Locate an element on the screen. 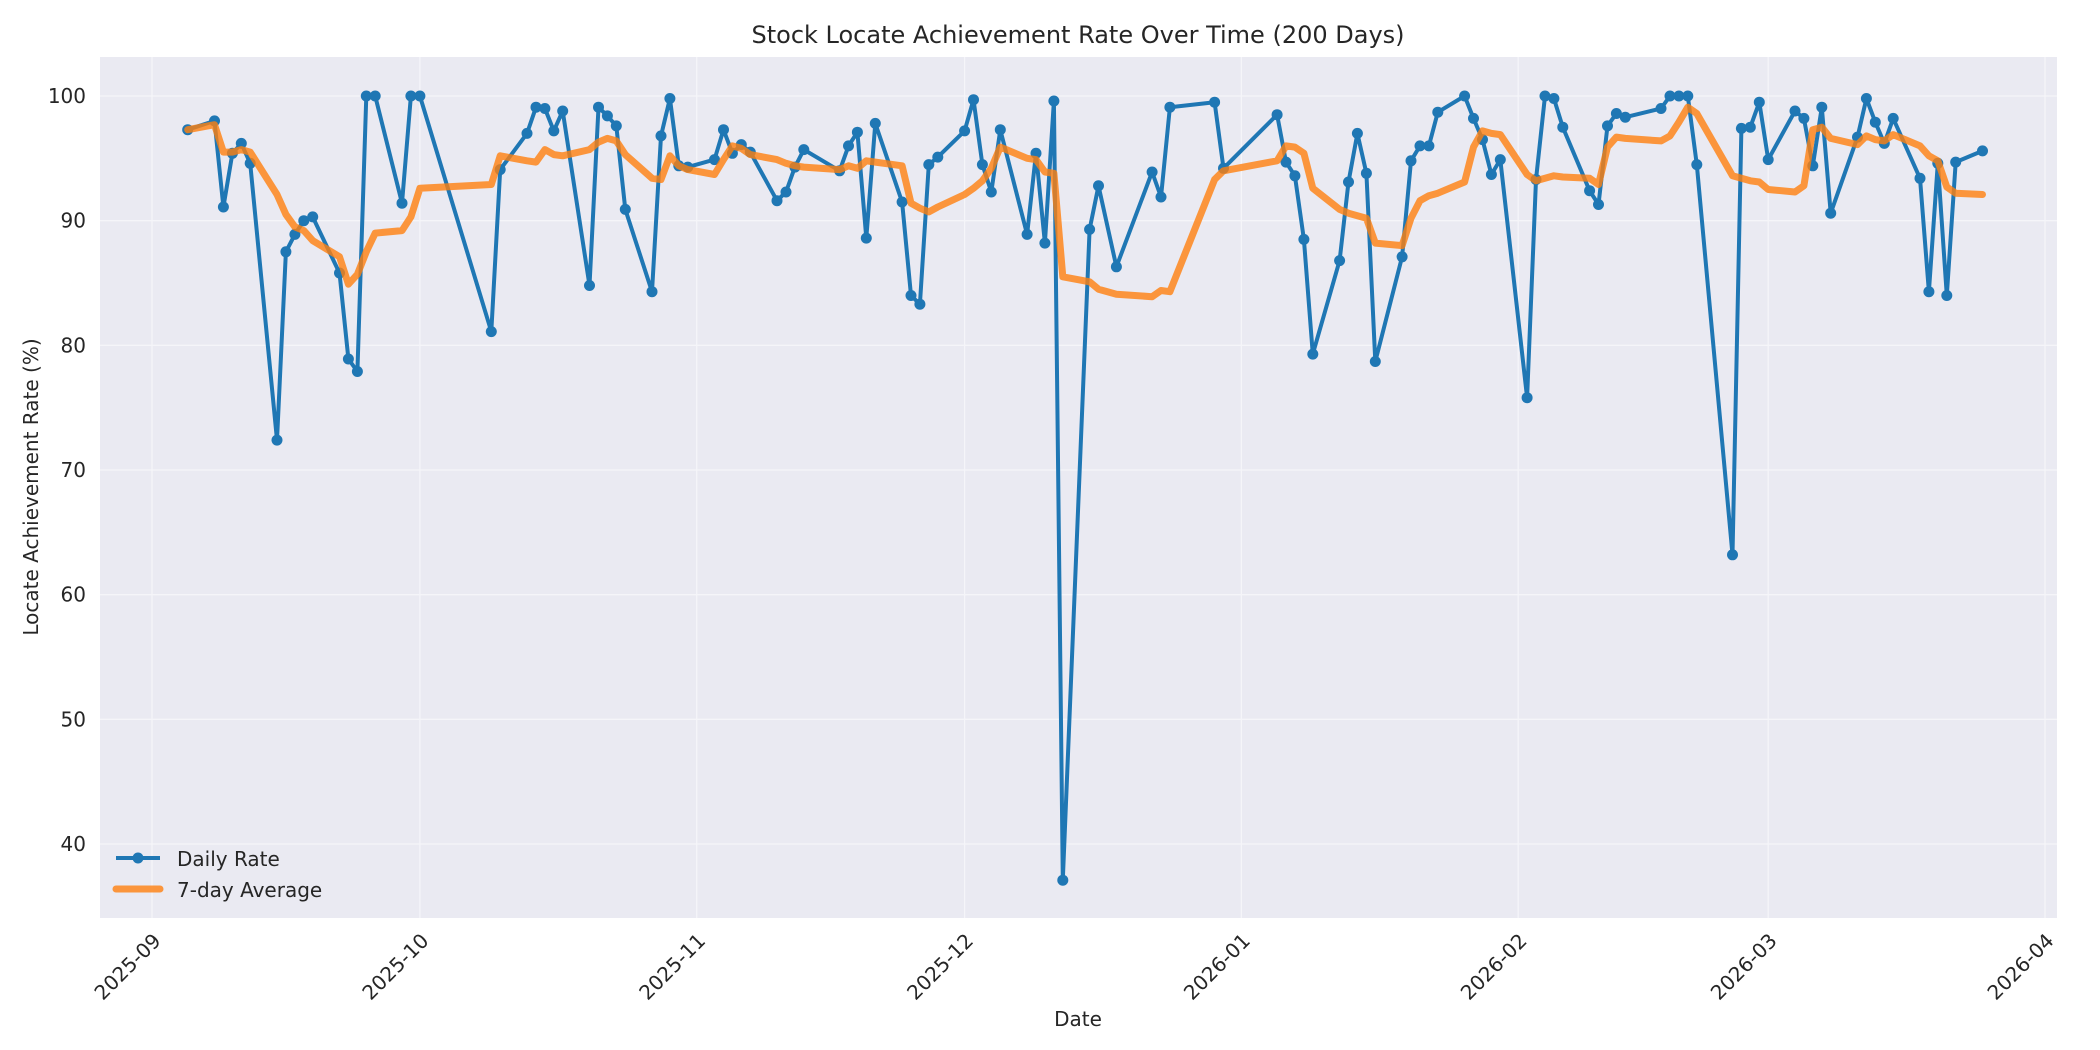 Image resolution: width=2100 pixels, height=1050 pixels. y-tick-label: 40 is located at coordinates (73, 844).